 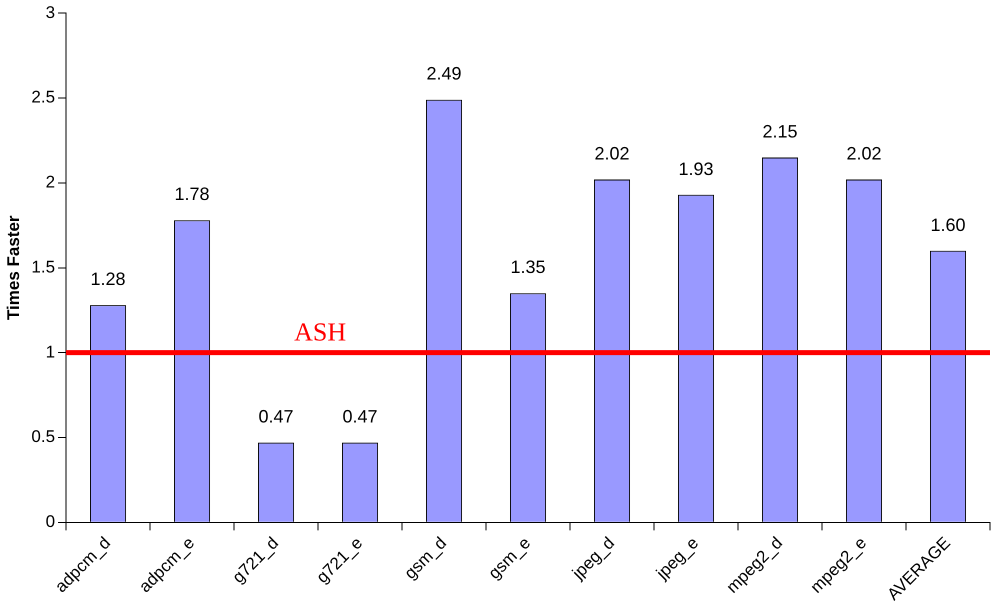 I want to click on y-axis-title: Times Faster, so click(x=13, y=267).